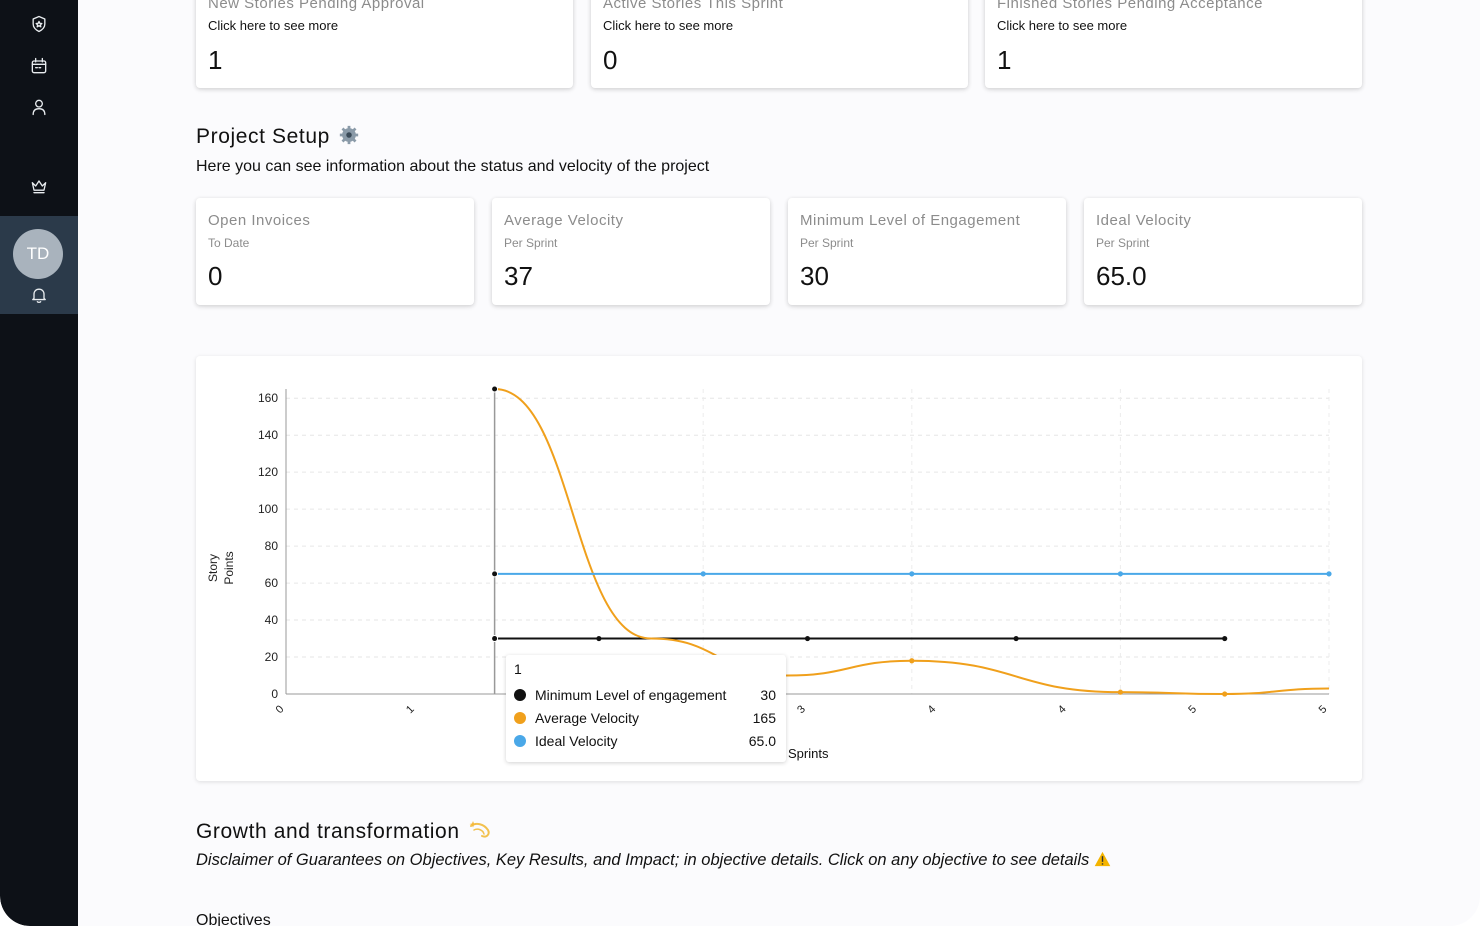  I want to click on y-tick-label: 60, so click(272, 583).